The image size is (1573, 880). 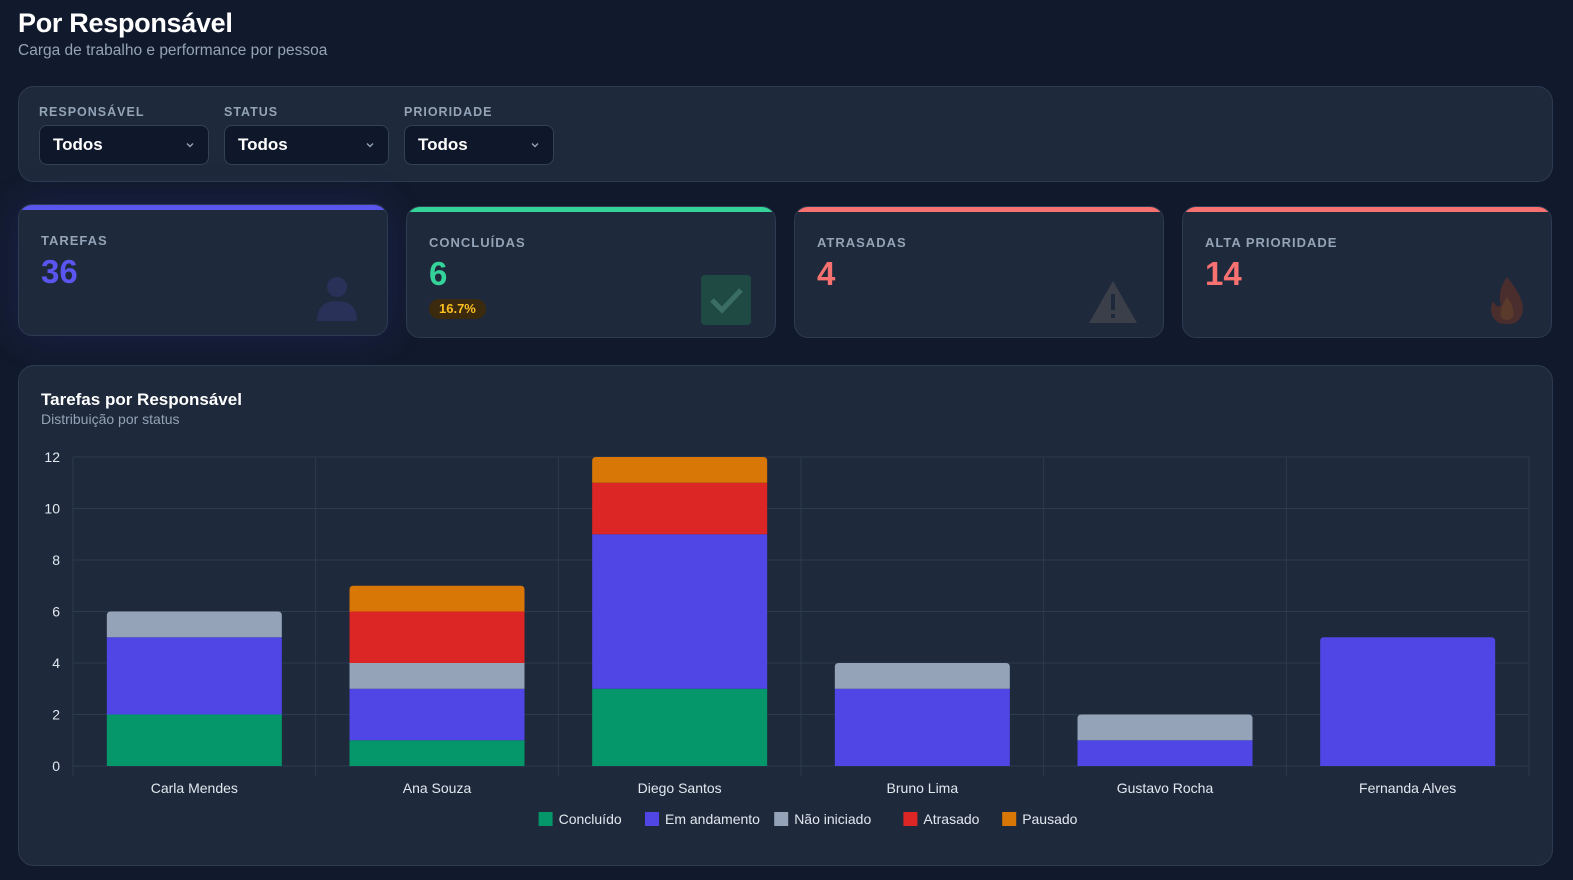 What do you see at coordinates (951, 819) in the screenshot?
I see `legend-label: Atrasado` at bounding box center [951, 819].